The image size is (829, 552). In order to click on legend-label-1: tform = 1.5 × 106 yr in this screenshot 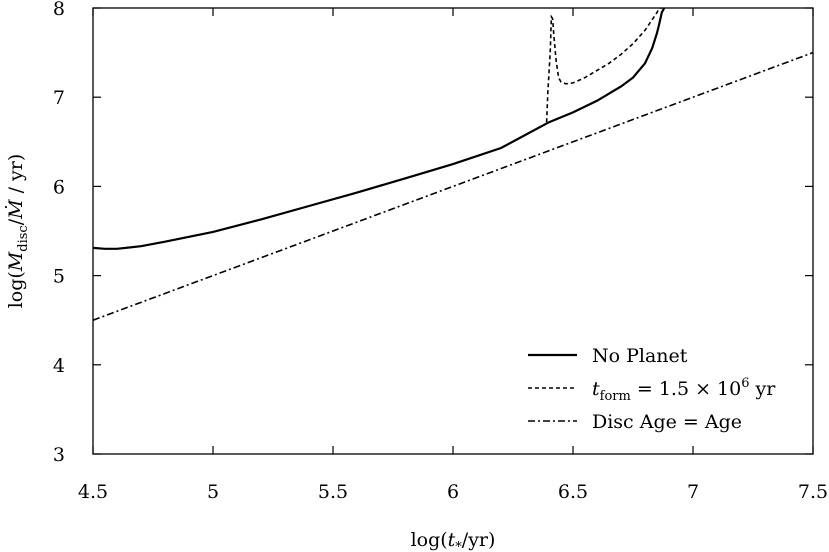, I will do `click(684, 390)`.